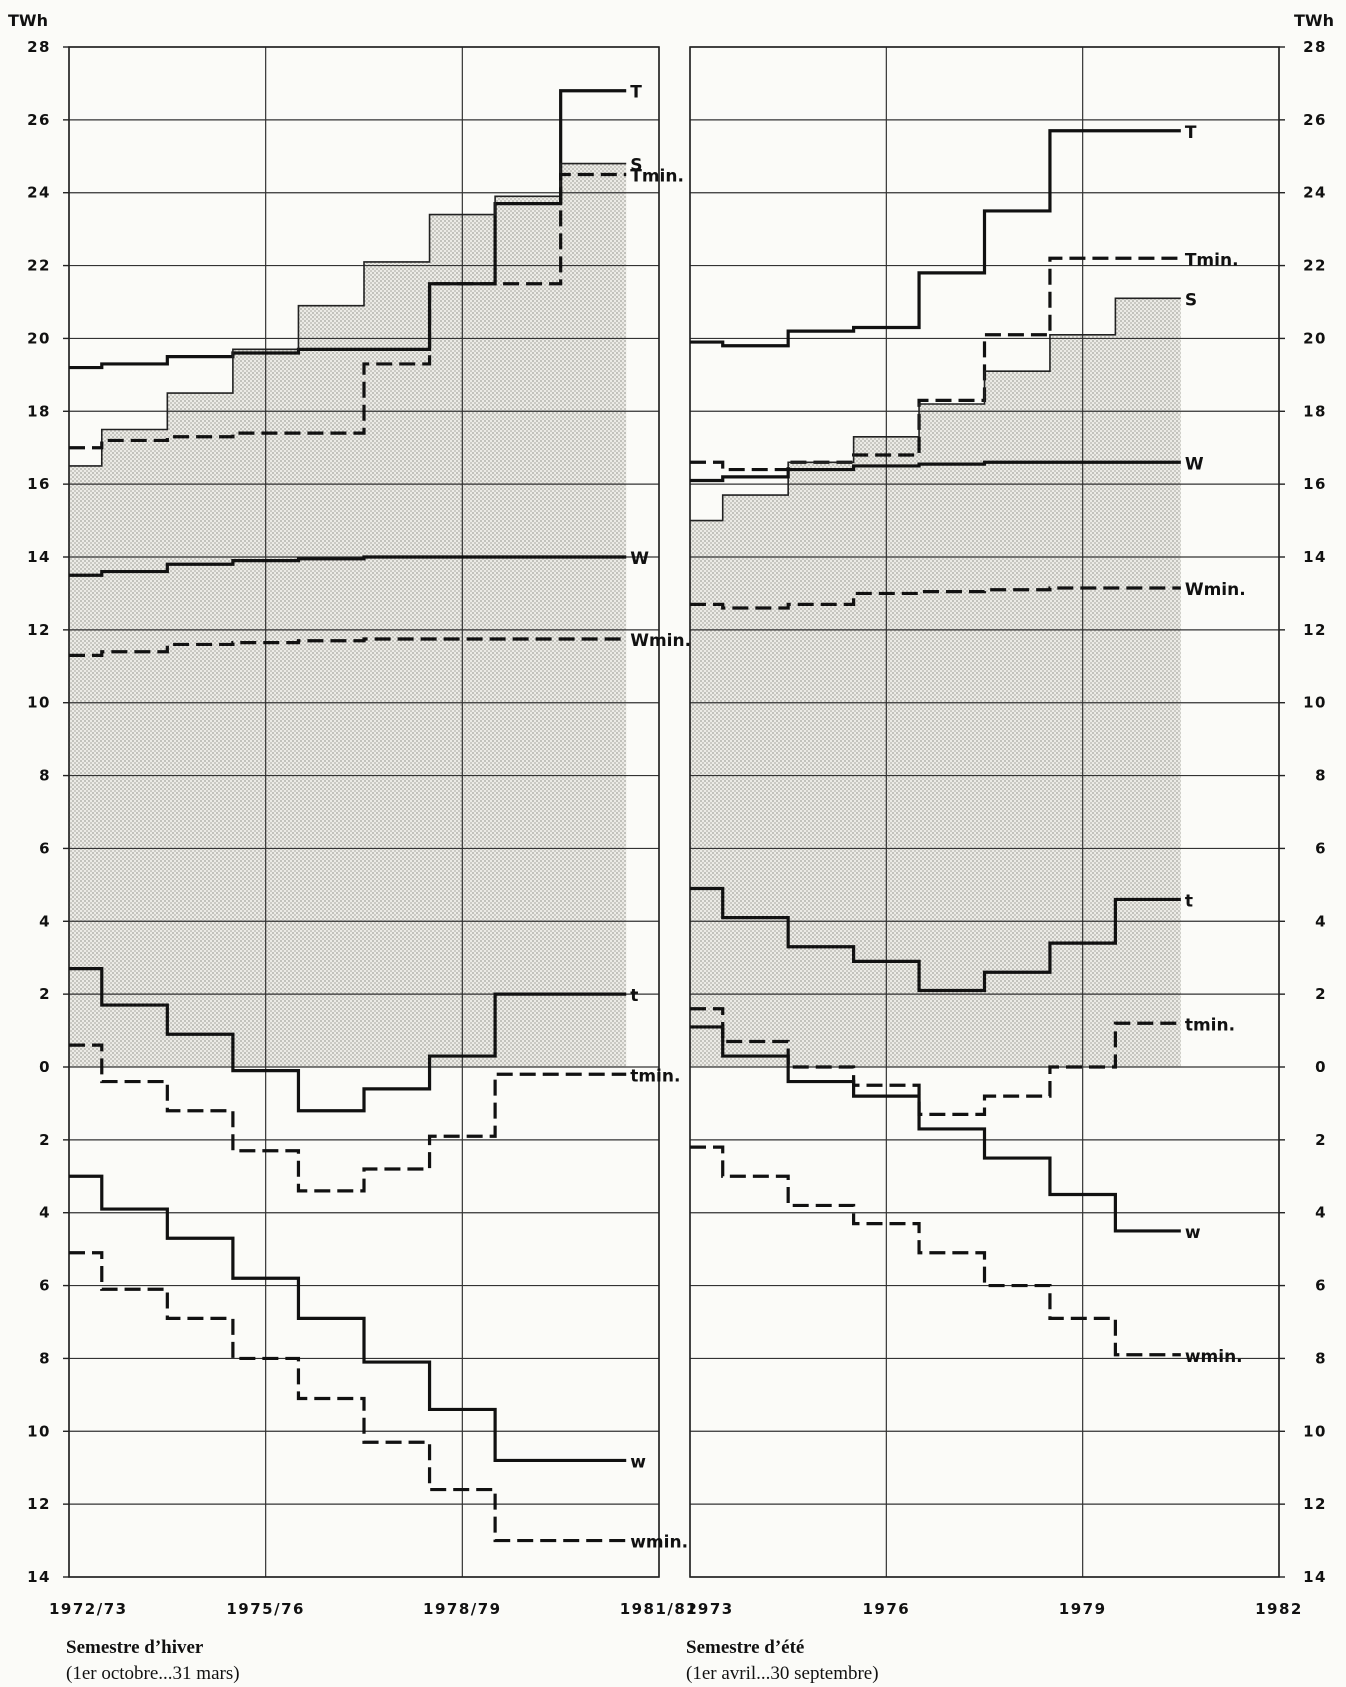  I want to click on summer-series-label-tmin.: tmin., so click(1210, 1025).